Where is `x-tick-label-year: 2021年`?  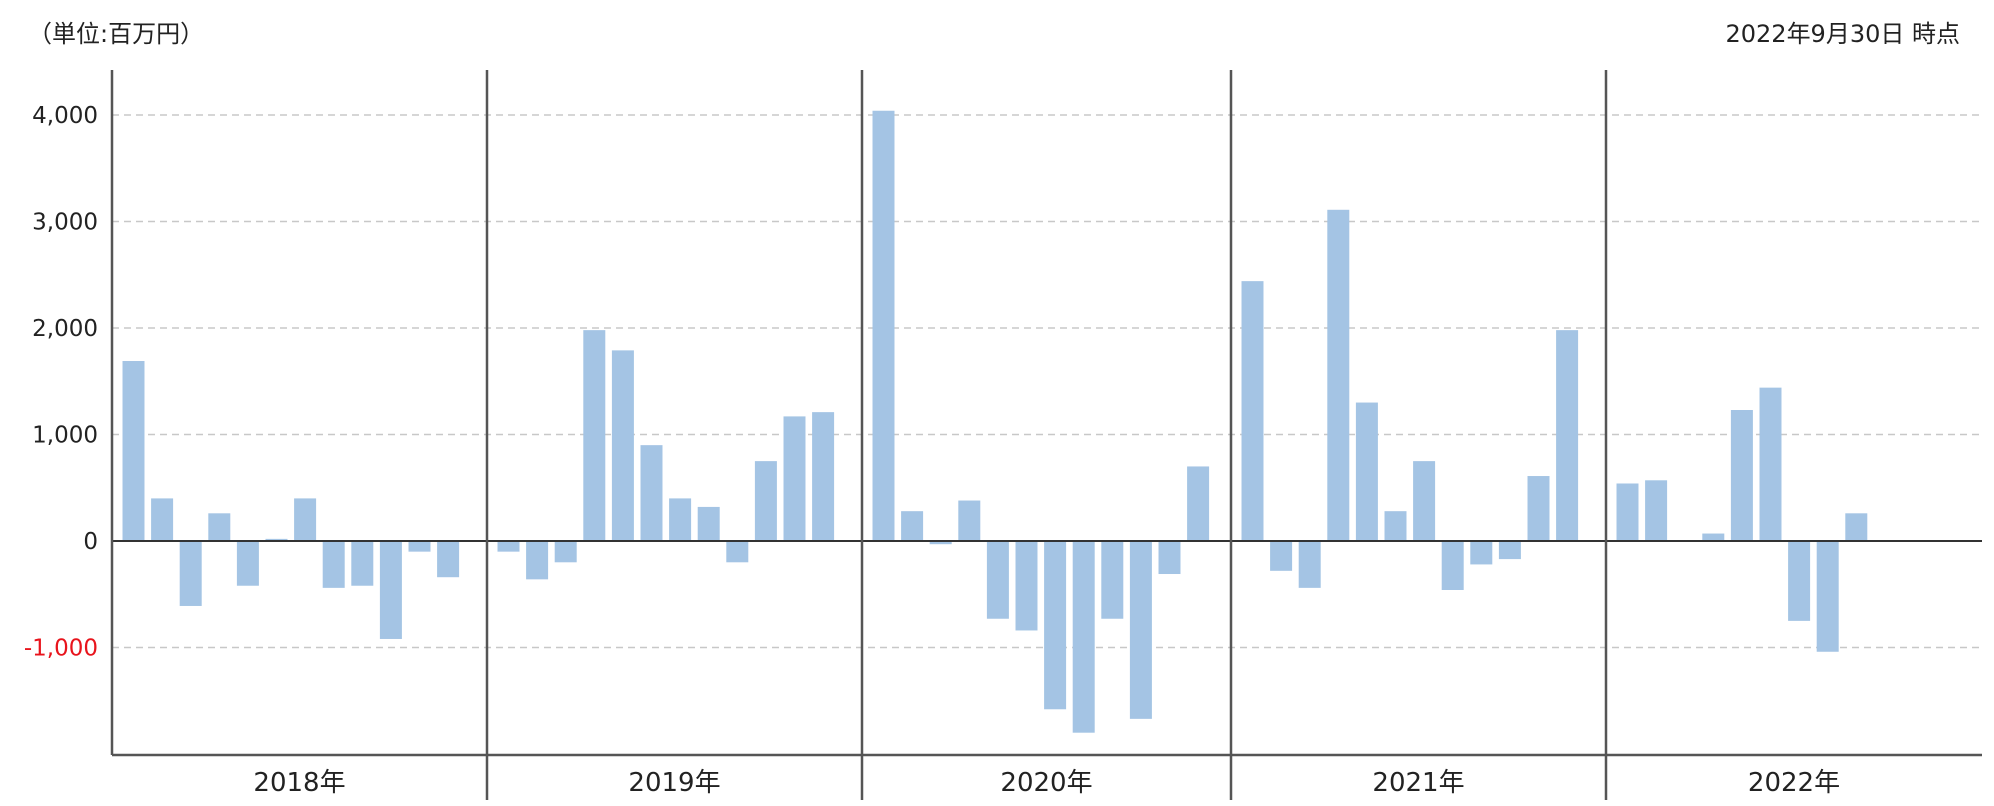 x-tick-label-year: 2021年 is located at coordinates (1418, 783).